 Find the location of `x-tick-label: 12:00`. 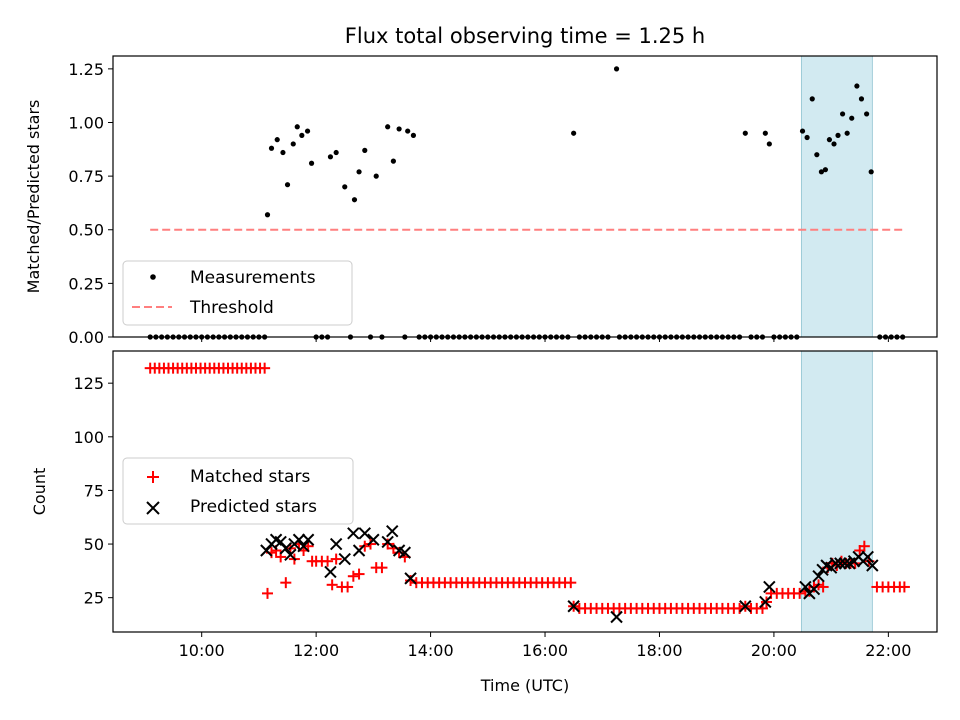

x-tick-label: 12:00 is located at coordinates (316, 650).